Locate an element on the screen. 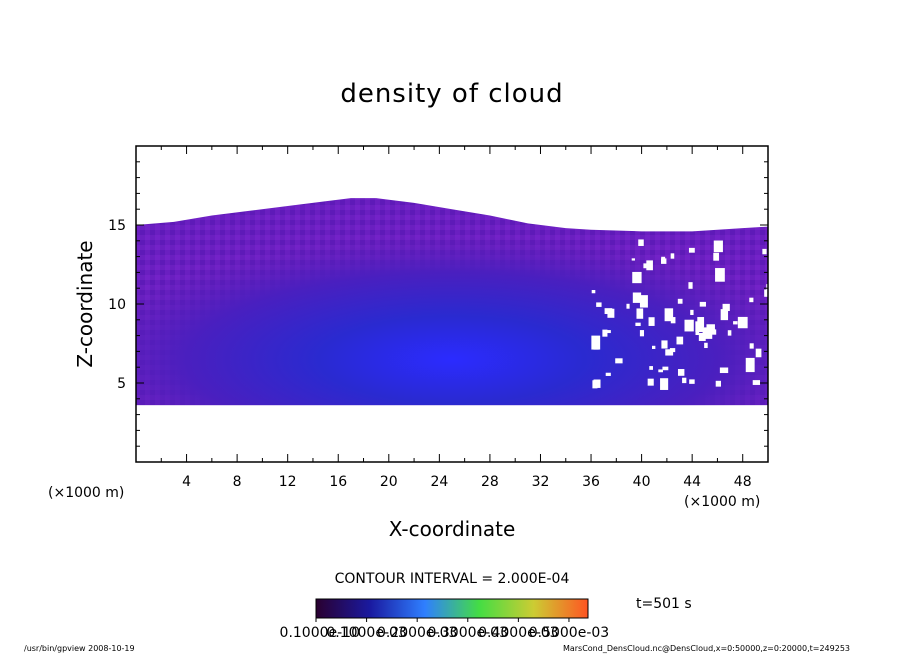 The height and width of the screenshot is (654, 904). x-tick-label: 44 is located at coordinates (692, 482).